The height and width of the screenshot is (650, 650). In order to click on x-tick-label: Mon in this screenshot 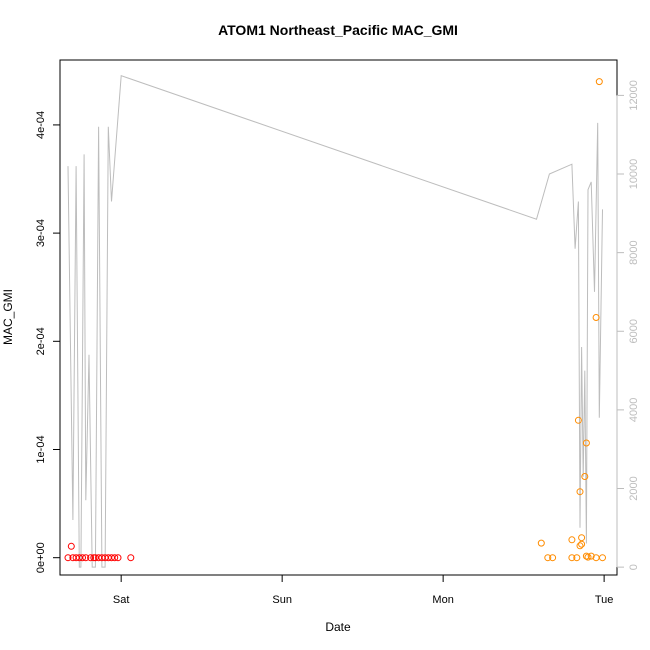, I will do `click(442, 600)`.